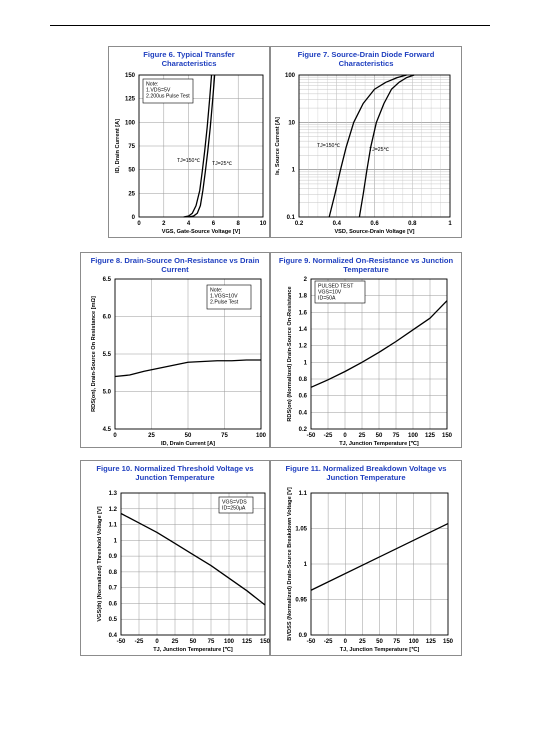 This screenshot has width=540, height=750. I want to click on y-tick-label: 0.1, so click(291, 218).